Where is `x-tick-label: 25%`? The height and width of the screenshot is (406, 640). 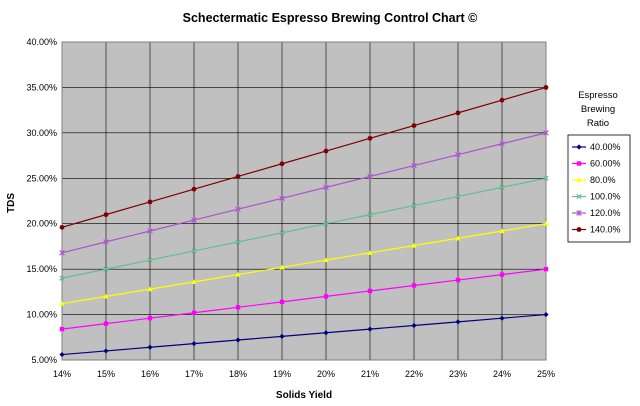 x-tick-label: 25% is located at coordinates (546, 374).